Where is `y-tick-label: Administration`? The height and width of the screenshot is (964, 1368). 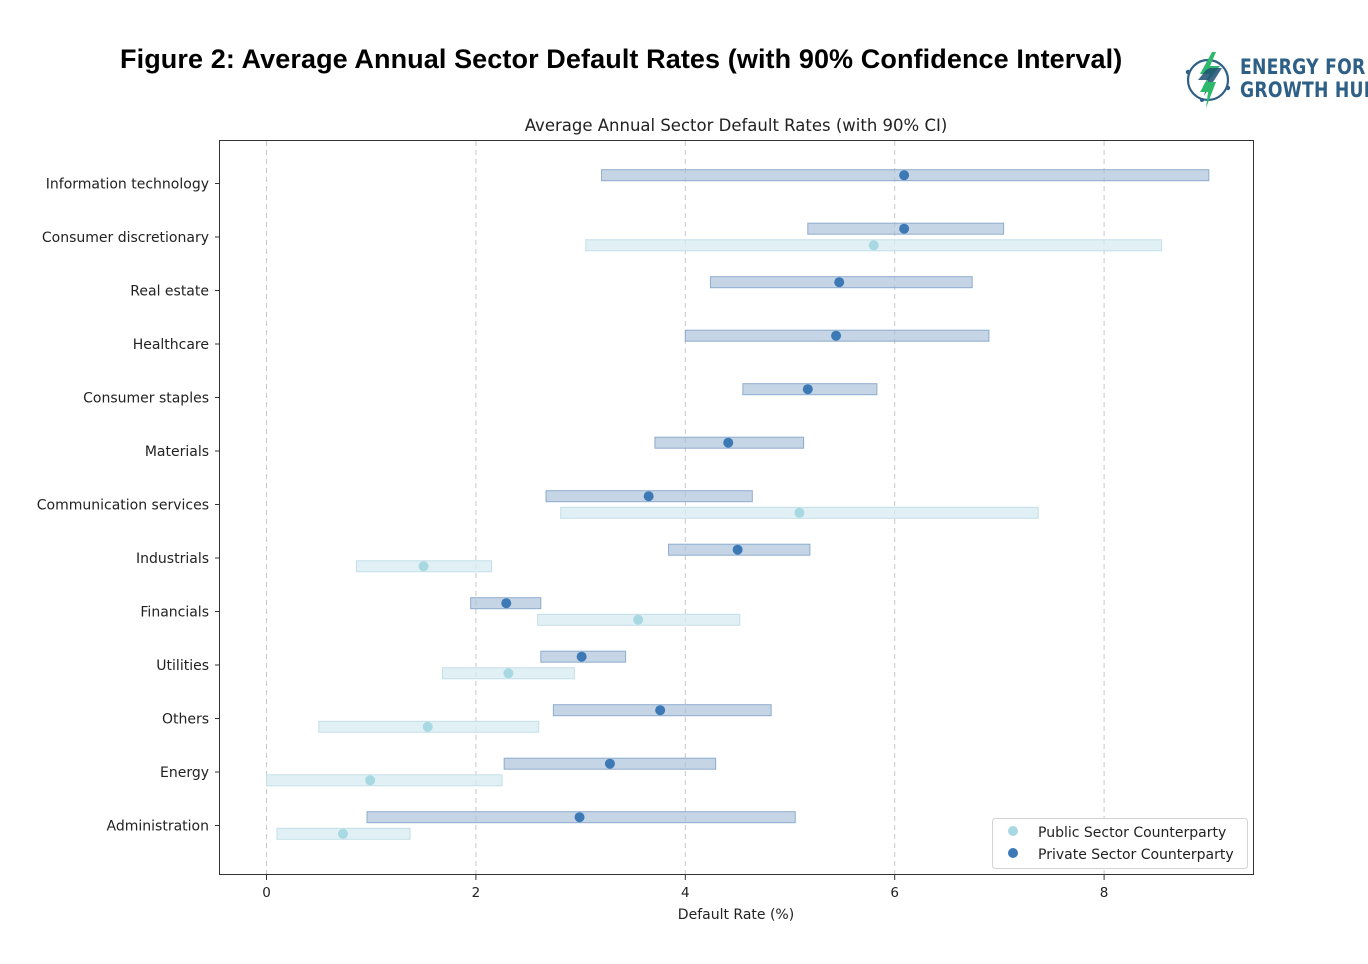 y-tick-label: Administration is located at coordinates (158, 827).